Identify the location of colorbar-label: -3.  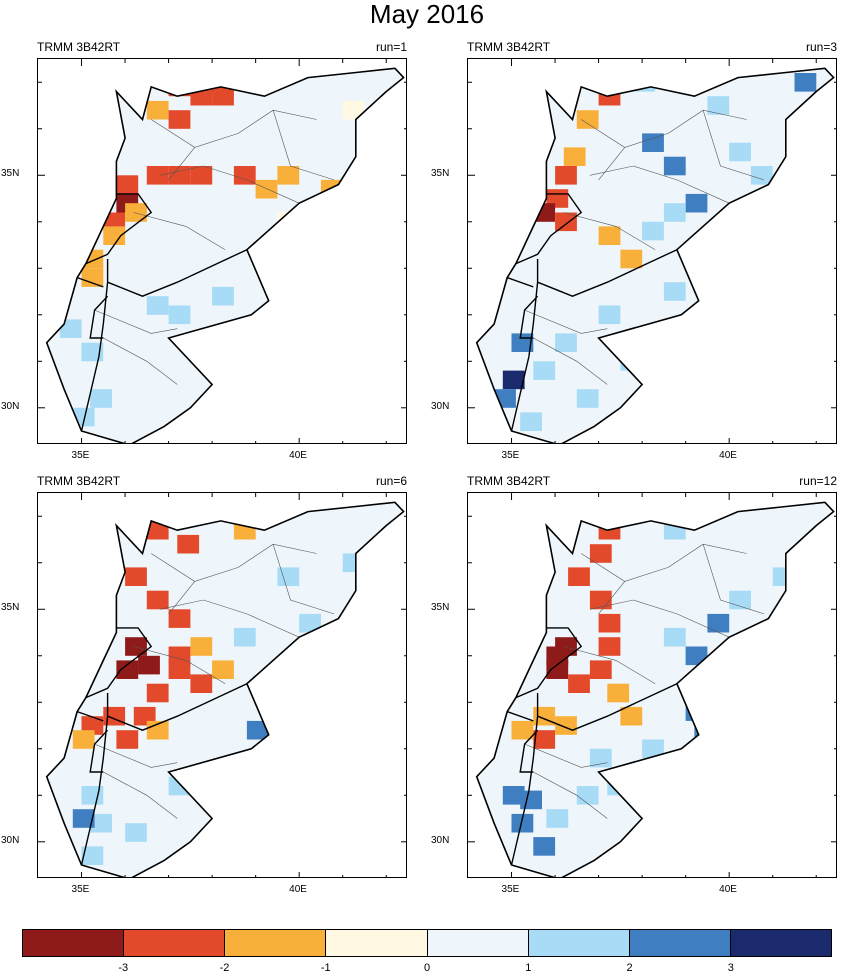
(123, 968).